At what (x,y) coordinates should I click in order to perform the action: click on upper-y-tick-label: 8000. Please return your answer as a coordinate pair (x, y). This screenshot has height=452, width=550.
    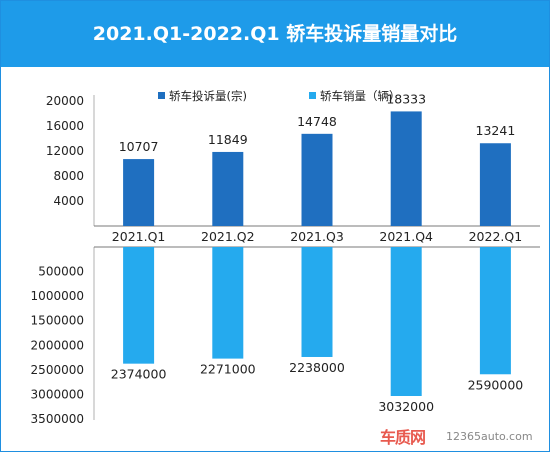
    Looking at the image, I should click on (68, 176).